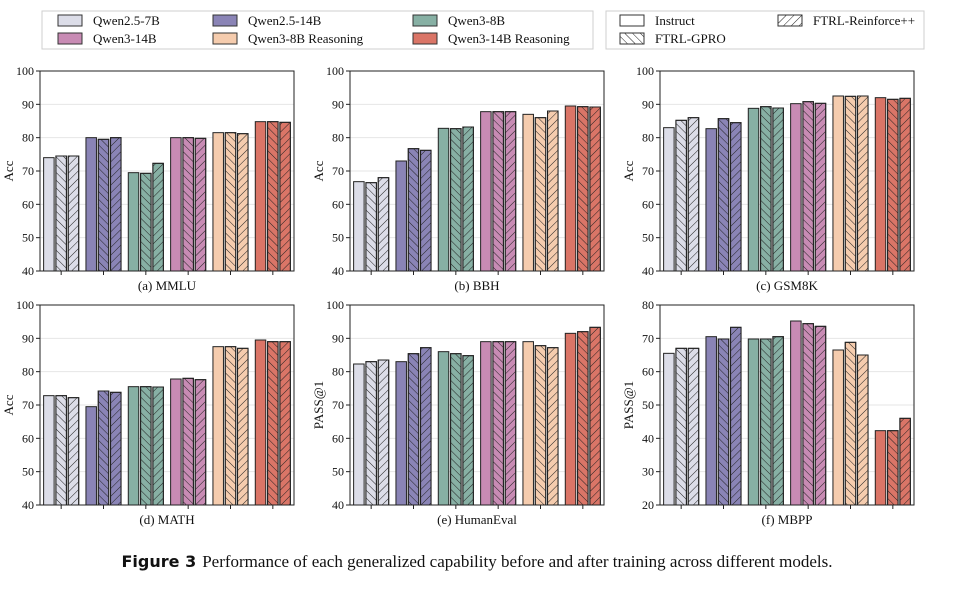 This screenshot has height=589, width=954. What do you see at coordinates (25, 71) in the screenshot?
I see `y-tick-label: 100` at bounding box center [25, 71].